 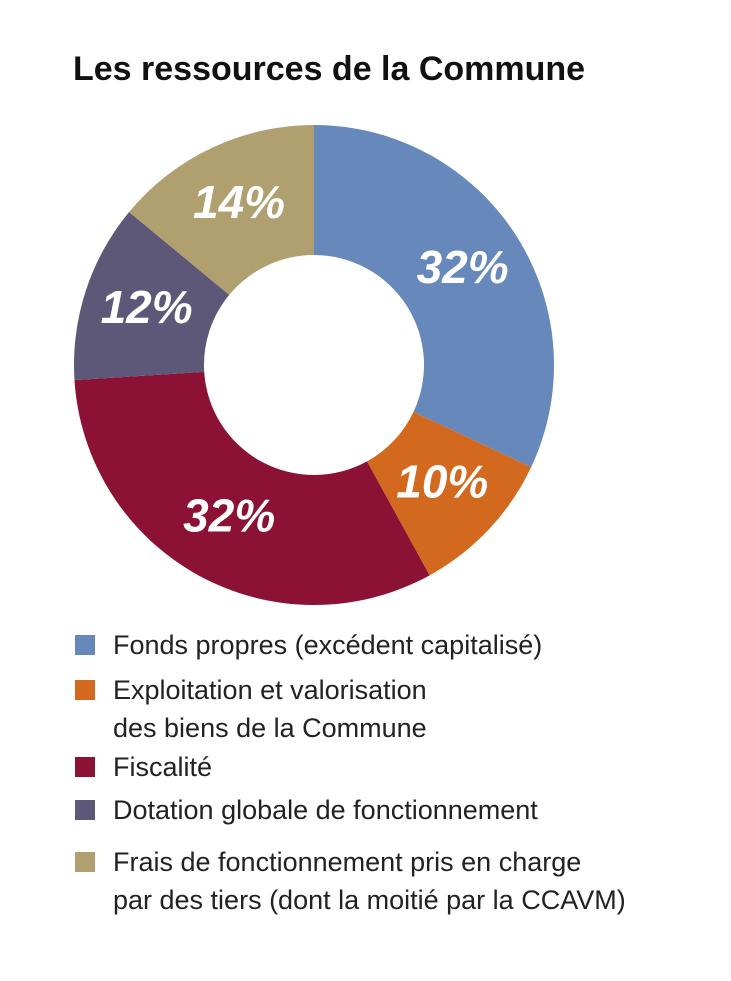 I want to click on chart-title: Les ressources de la Commune, so click(x=329, y=69).